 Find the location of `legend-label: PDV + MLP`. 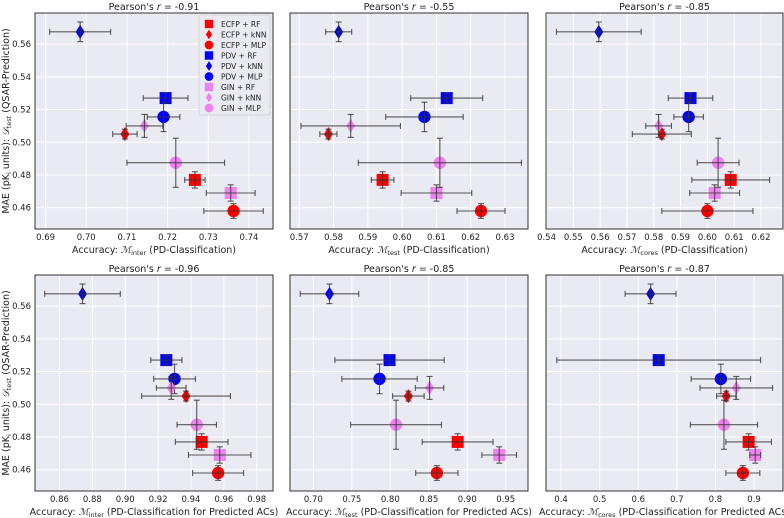

legend-label: PDV + MLP is located at coordinates (242, 77).